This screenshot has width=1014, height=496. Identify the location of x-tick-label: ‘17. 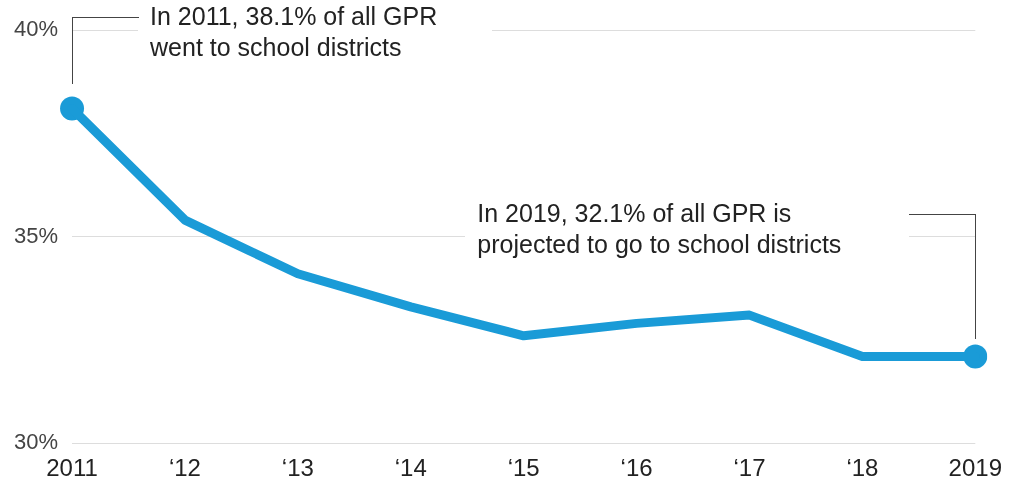
(749, 468).